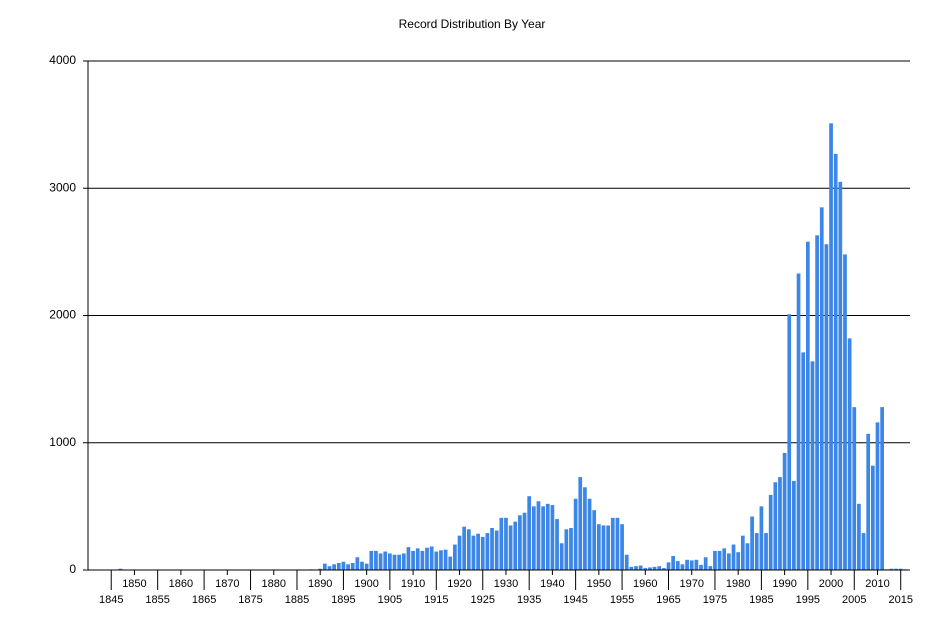 This screenshot has width=945, height=630. I want to click on x-tick-label: 1980, so click(738, 584).